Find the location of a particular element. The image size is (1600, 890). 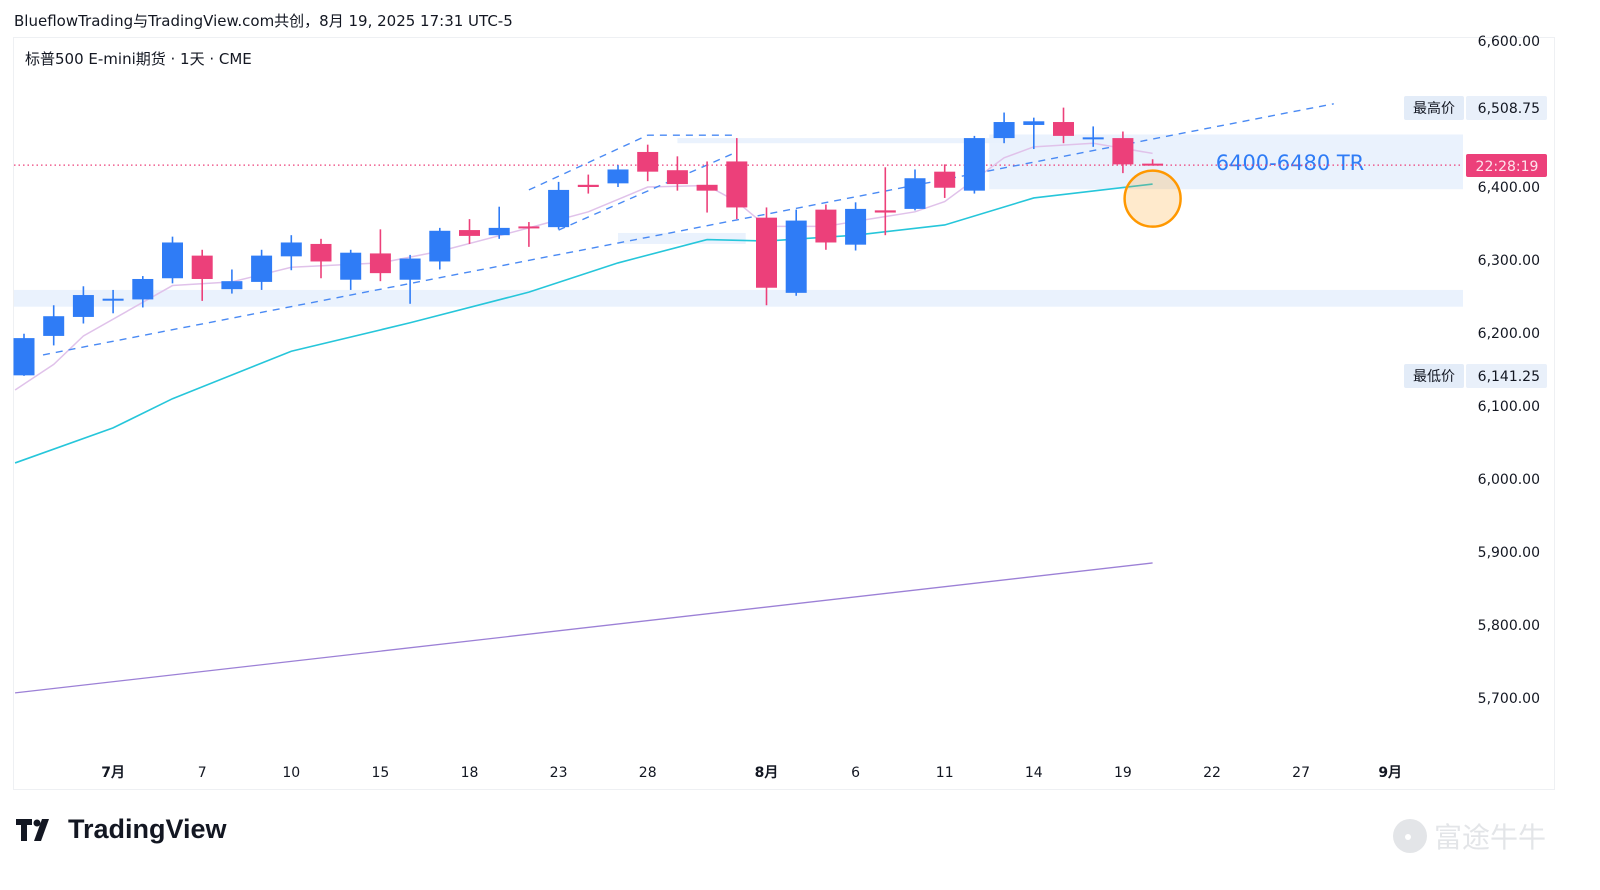

futu-watermark-text: 富途牛牛 is located at coordinates (1490, 837).